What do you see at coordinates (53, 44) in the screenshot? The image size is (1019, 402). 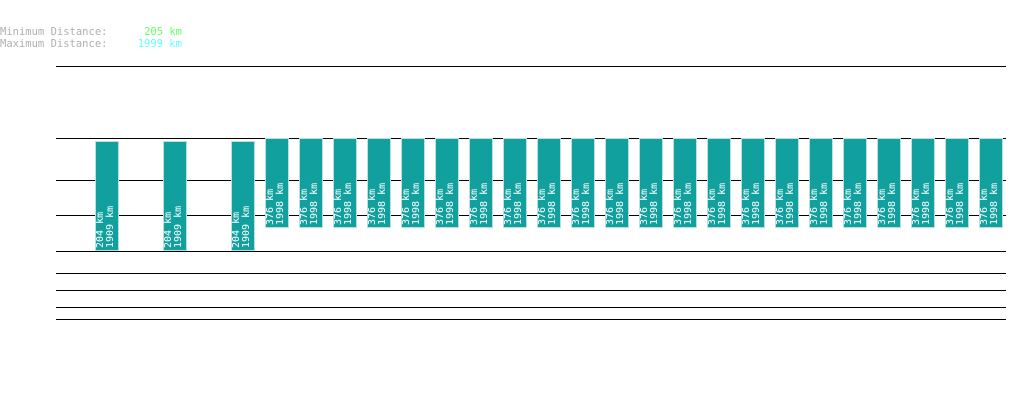 I see `max-label: Maximum Distance:` at bounding box center [53, 44].